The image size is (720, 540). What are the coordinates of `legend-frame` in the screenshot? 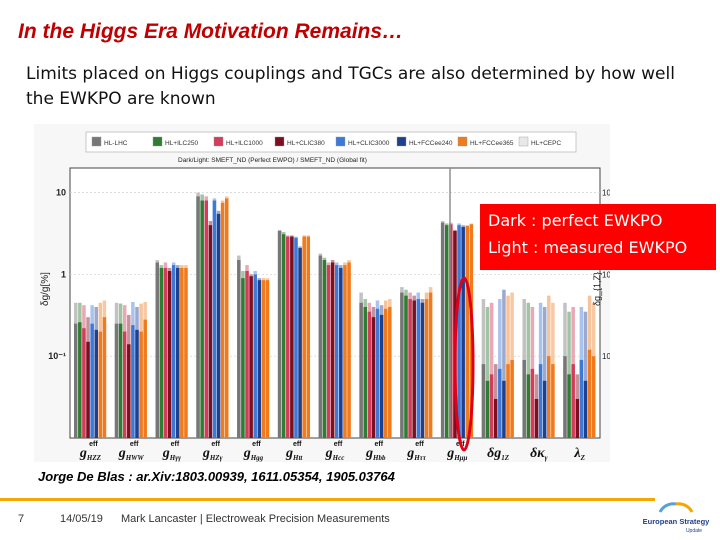 It's located at (331, 142).